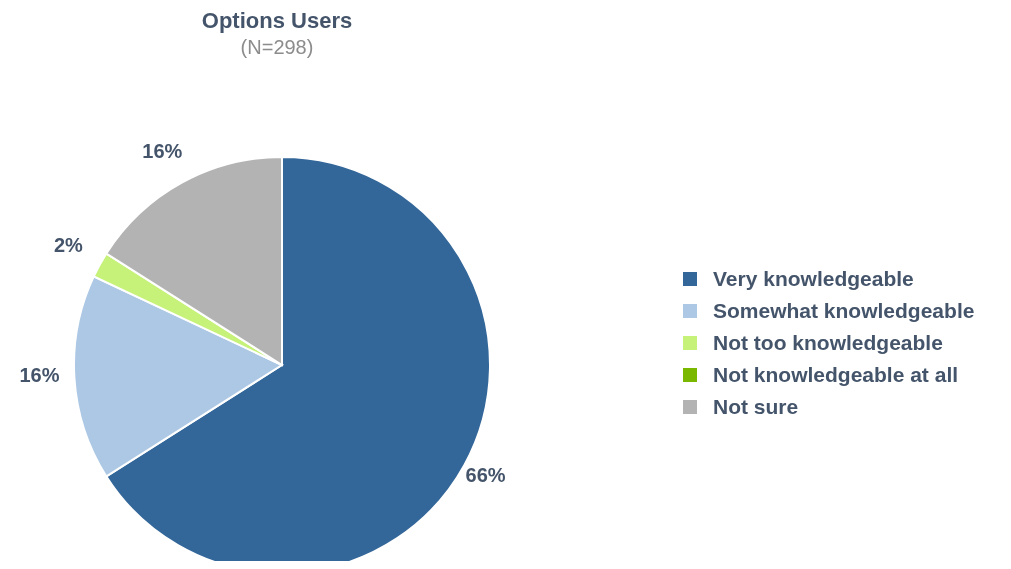 This screenshot has height=569, width=1011. I want to click on legend-label: Very knowledgeable, so click(813, 279).